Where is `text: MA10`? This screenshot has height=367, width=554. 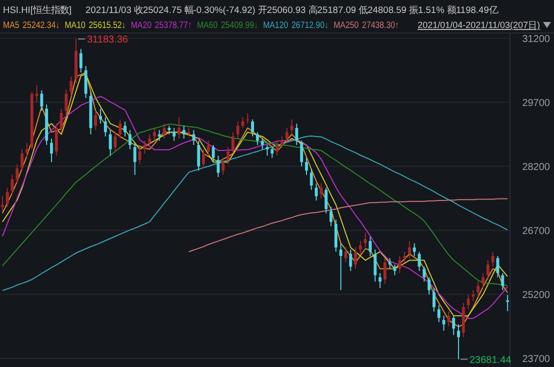 text: MA10 is located at coordinates (77, 25).